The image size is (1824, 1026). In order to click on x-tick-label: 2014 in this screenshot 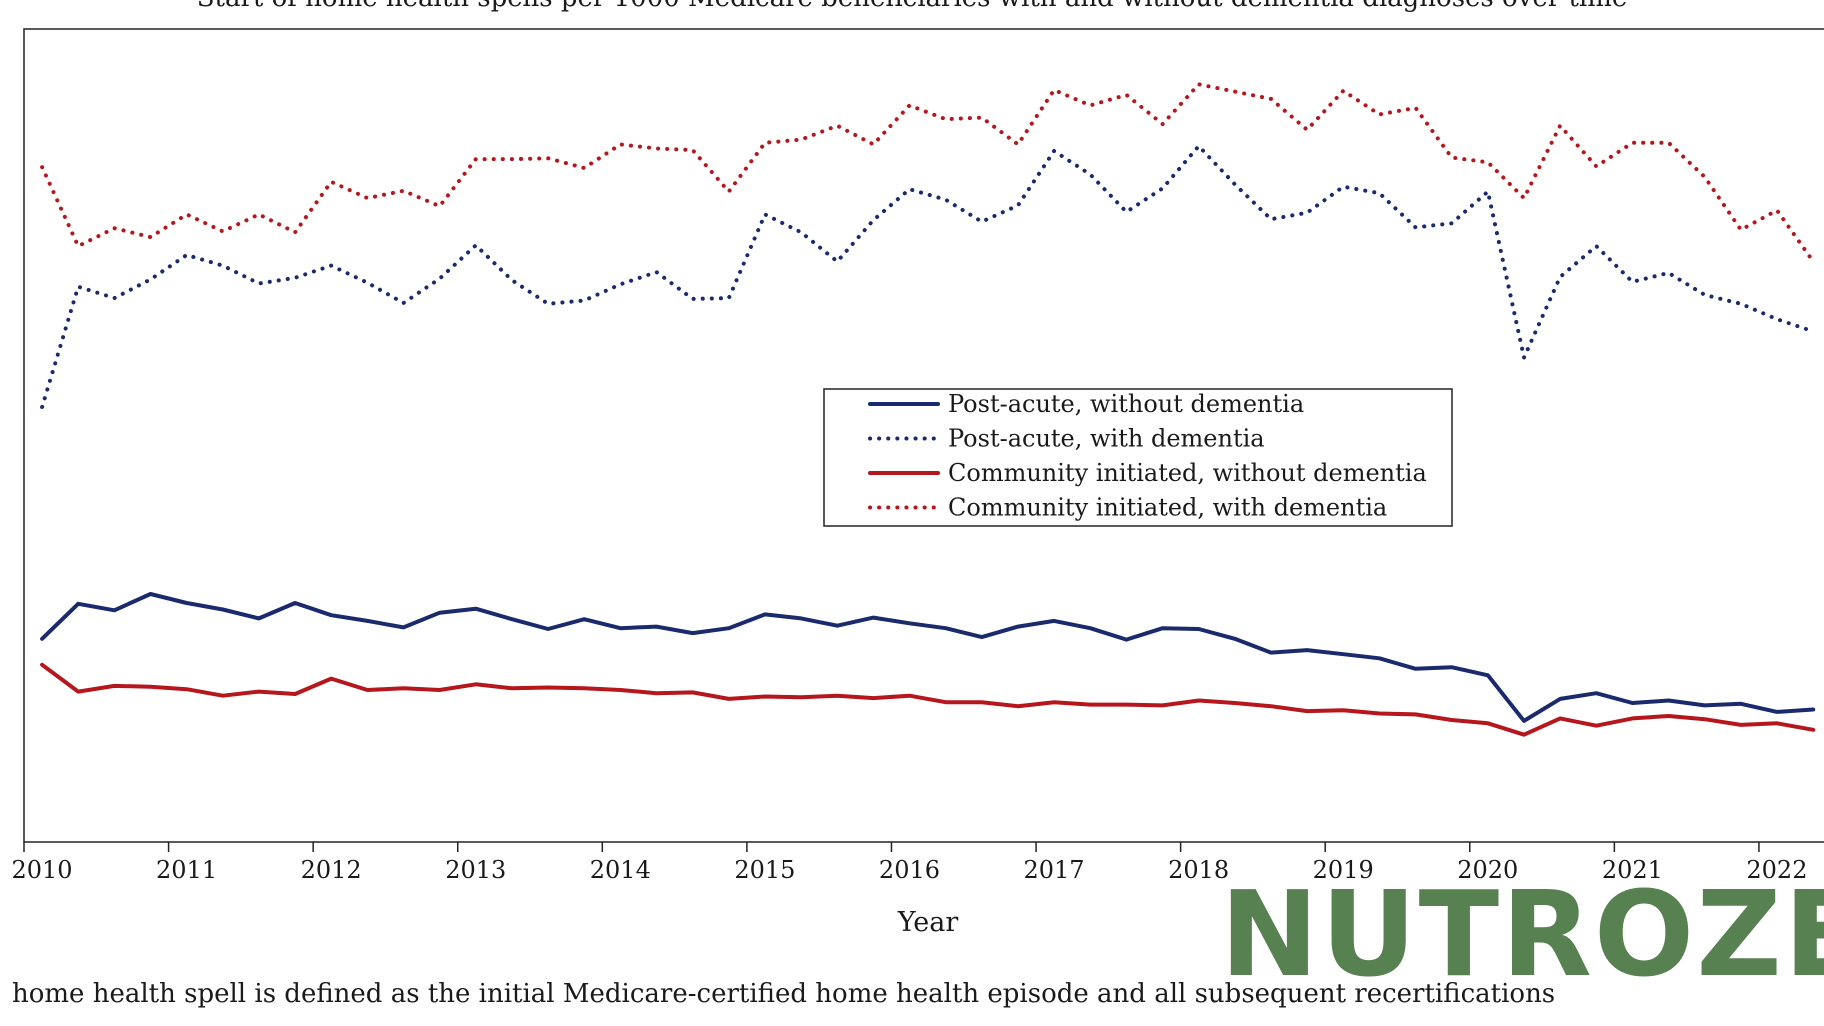, I will do `click(620, 870)`.